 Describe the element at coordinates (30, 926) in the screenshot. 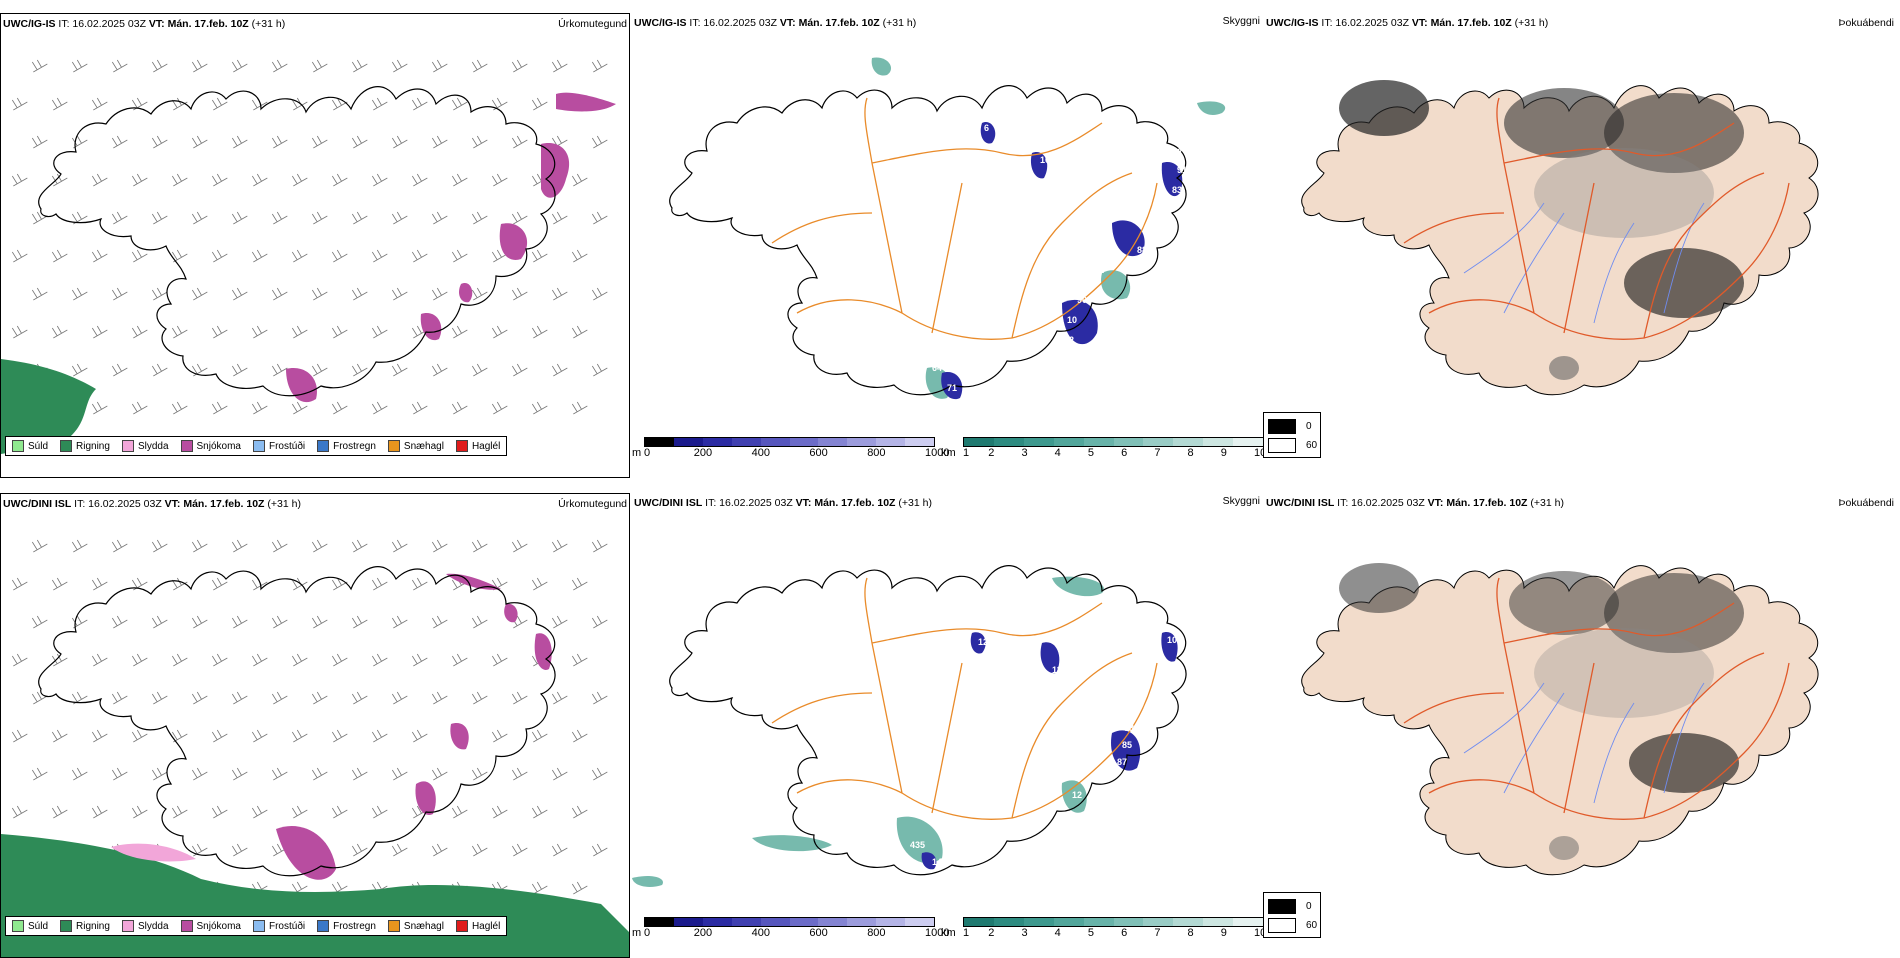

I see `legend-item: Súld` at that location.